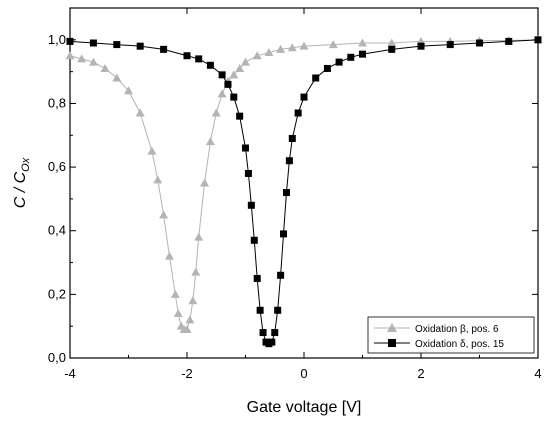  Describe the element at coordinates (57, 39) in the screenshot. I see `y-tick-label-5: 1,0` at that location.